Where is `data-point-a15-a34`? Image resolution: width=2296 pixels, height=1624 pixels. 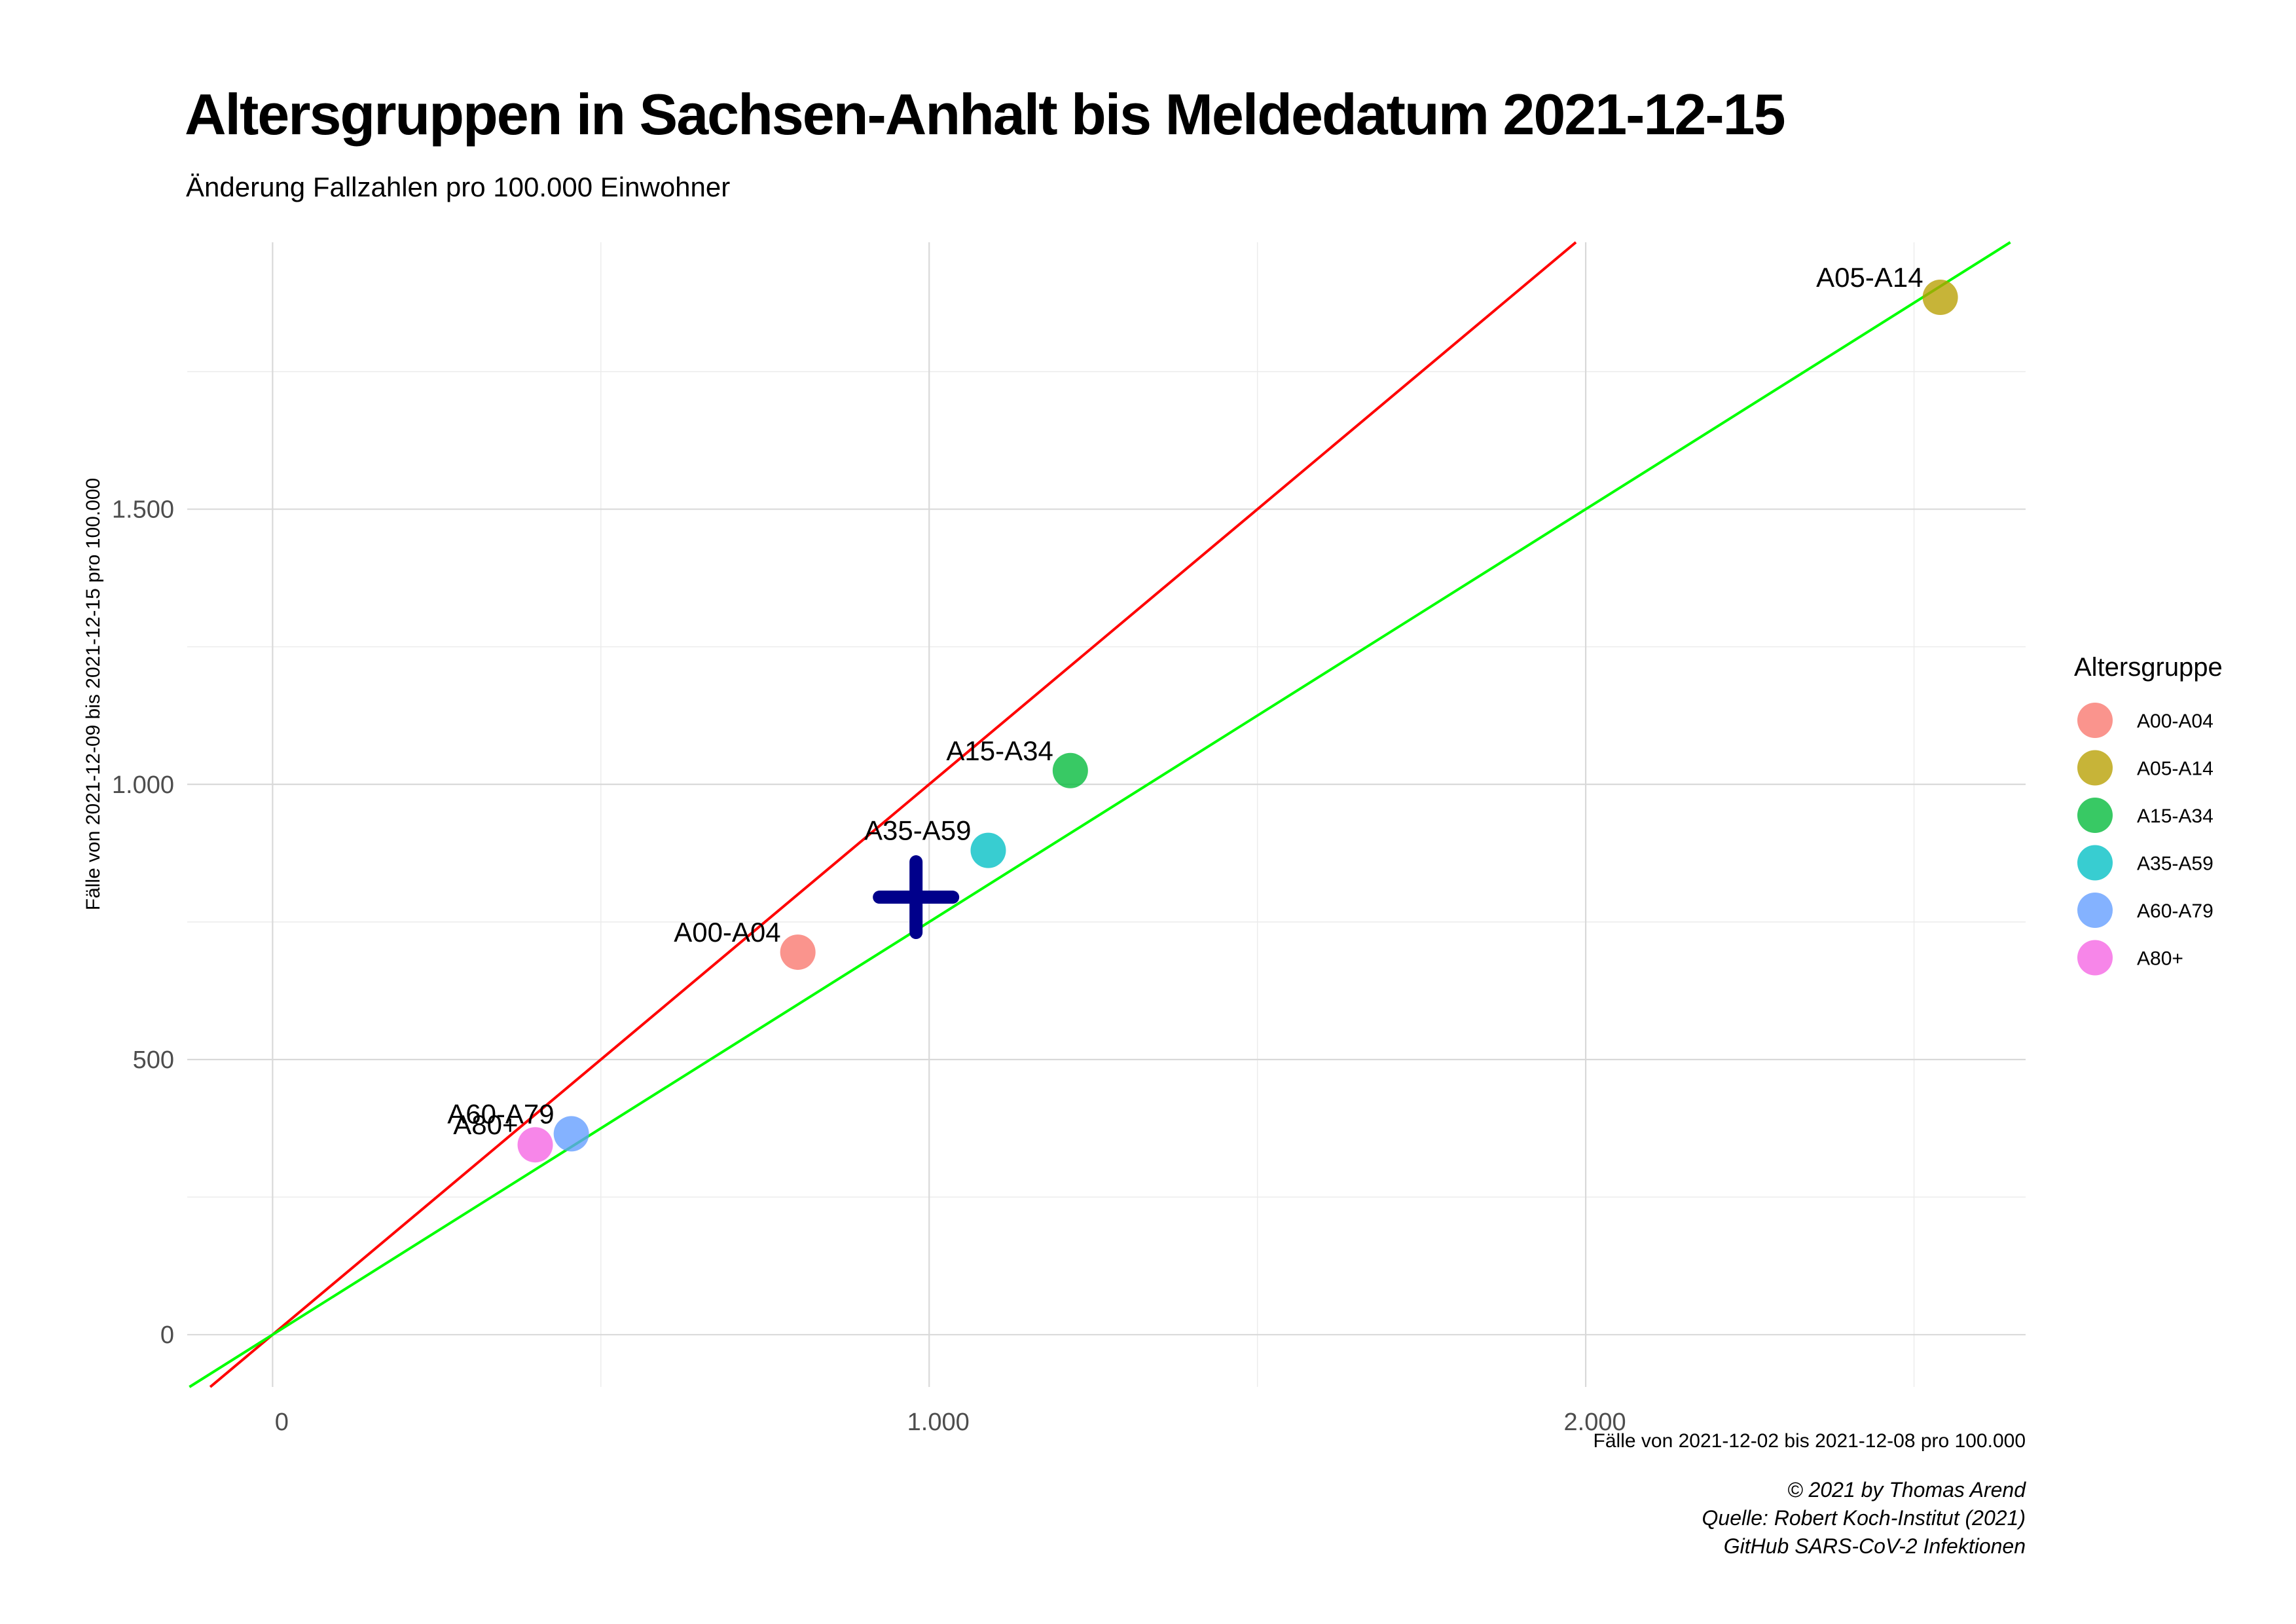 data-point-a15-a34 is located at coordinates (1070, 770).